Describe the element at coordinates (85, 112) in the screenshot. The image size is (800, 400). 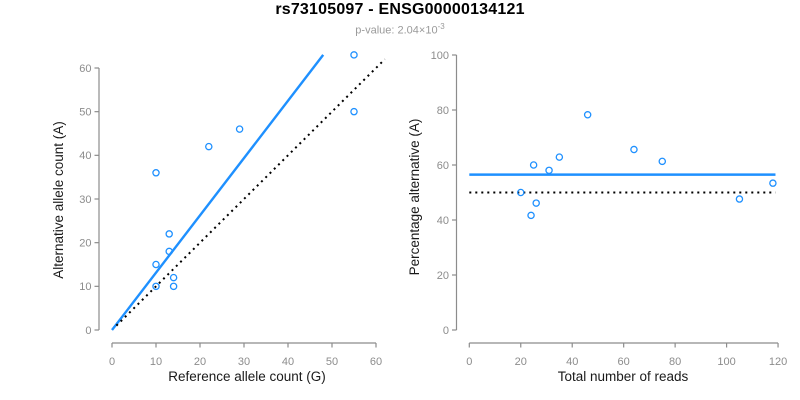
I see `y-tick-label: 50` at that location.